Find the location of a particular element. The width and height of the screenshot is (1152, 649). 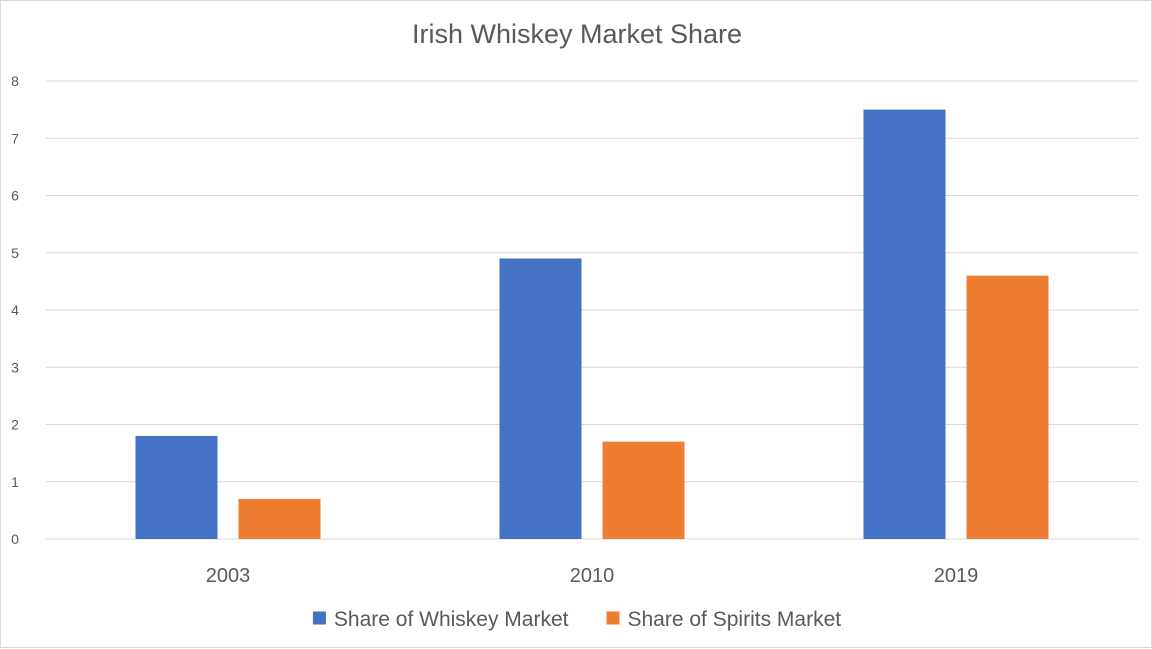

y-tick-label: 7 is located at coordinates (15, 138).